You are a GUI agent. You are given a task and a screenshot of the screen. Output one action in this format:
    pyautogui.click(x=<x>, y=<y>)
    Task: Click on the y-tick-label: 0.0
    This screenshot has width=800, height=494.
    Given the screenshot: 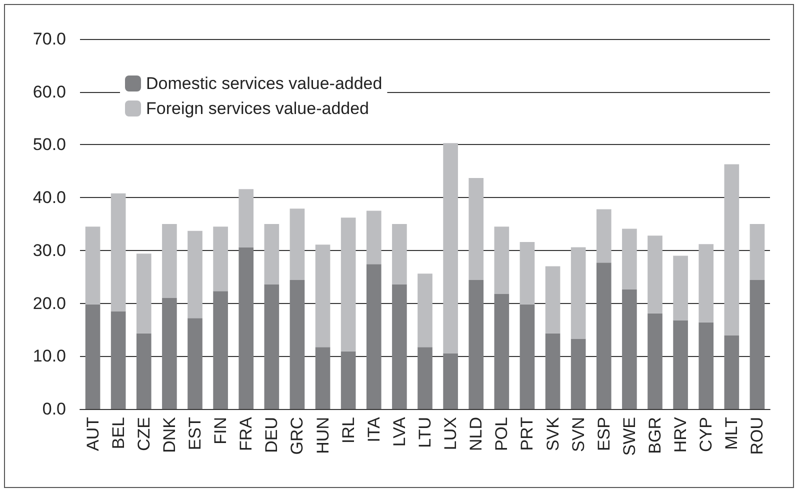 What is the action you would take?
    pyautogui.click(x=54, y=409)
    